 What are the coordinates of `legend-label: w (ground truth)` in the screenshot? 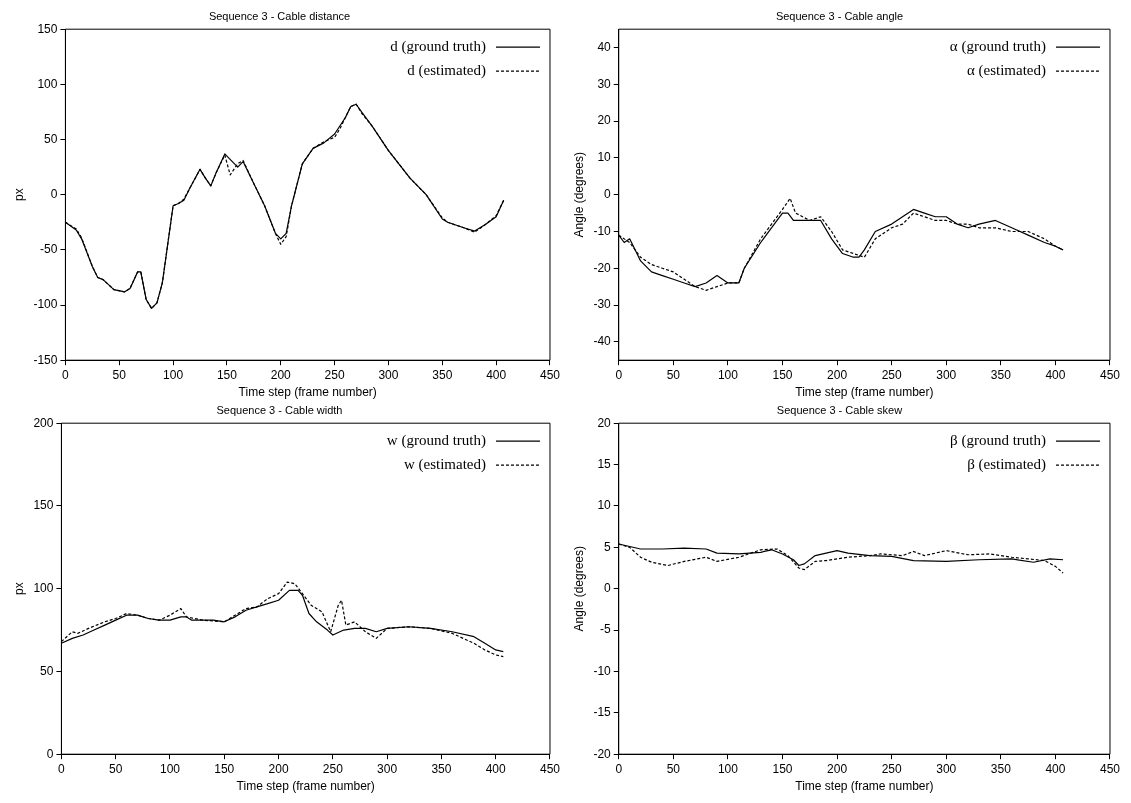 It's located at (436, 441).